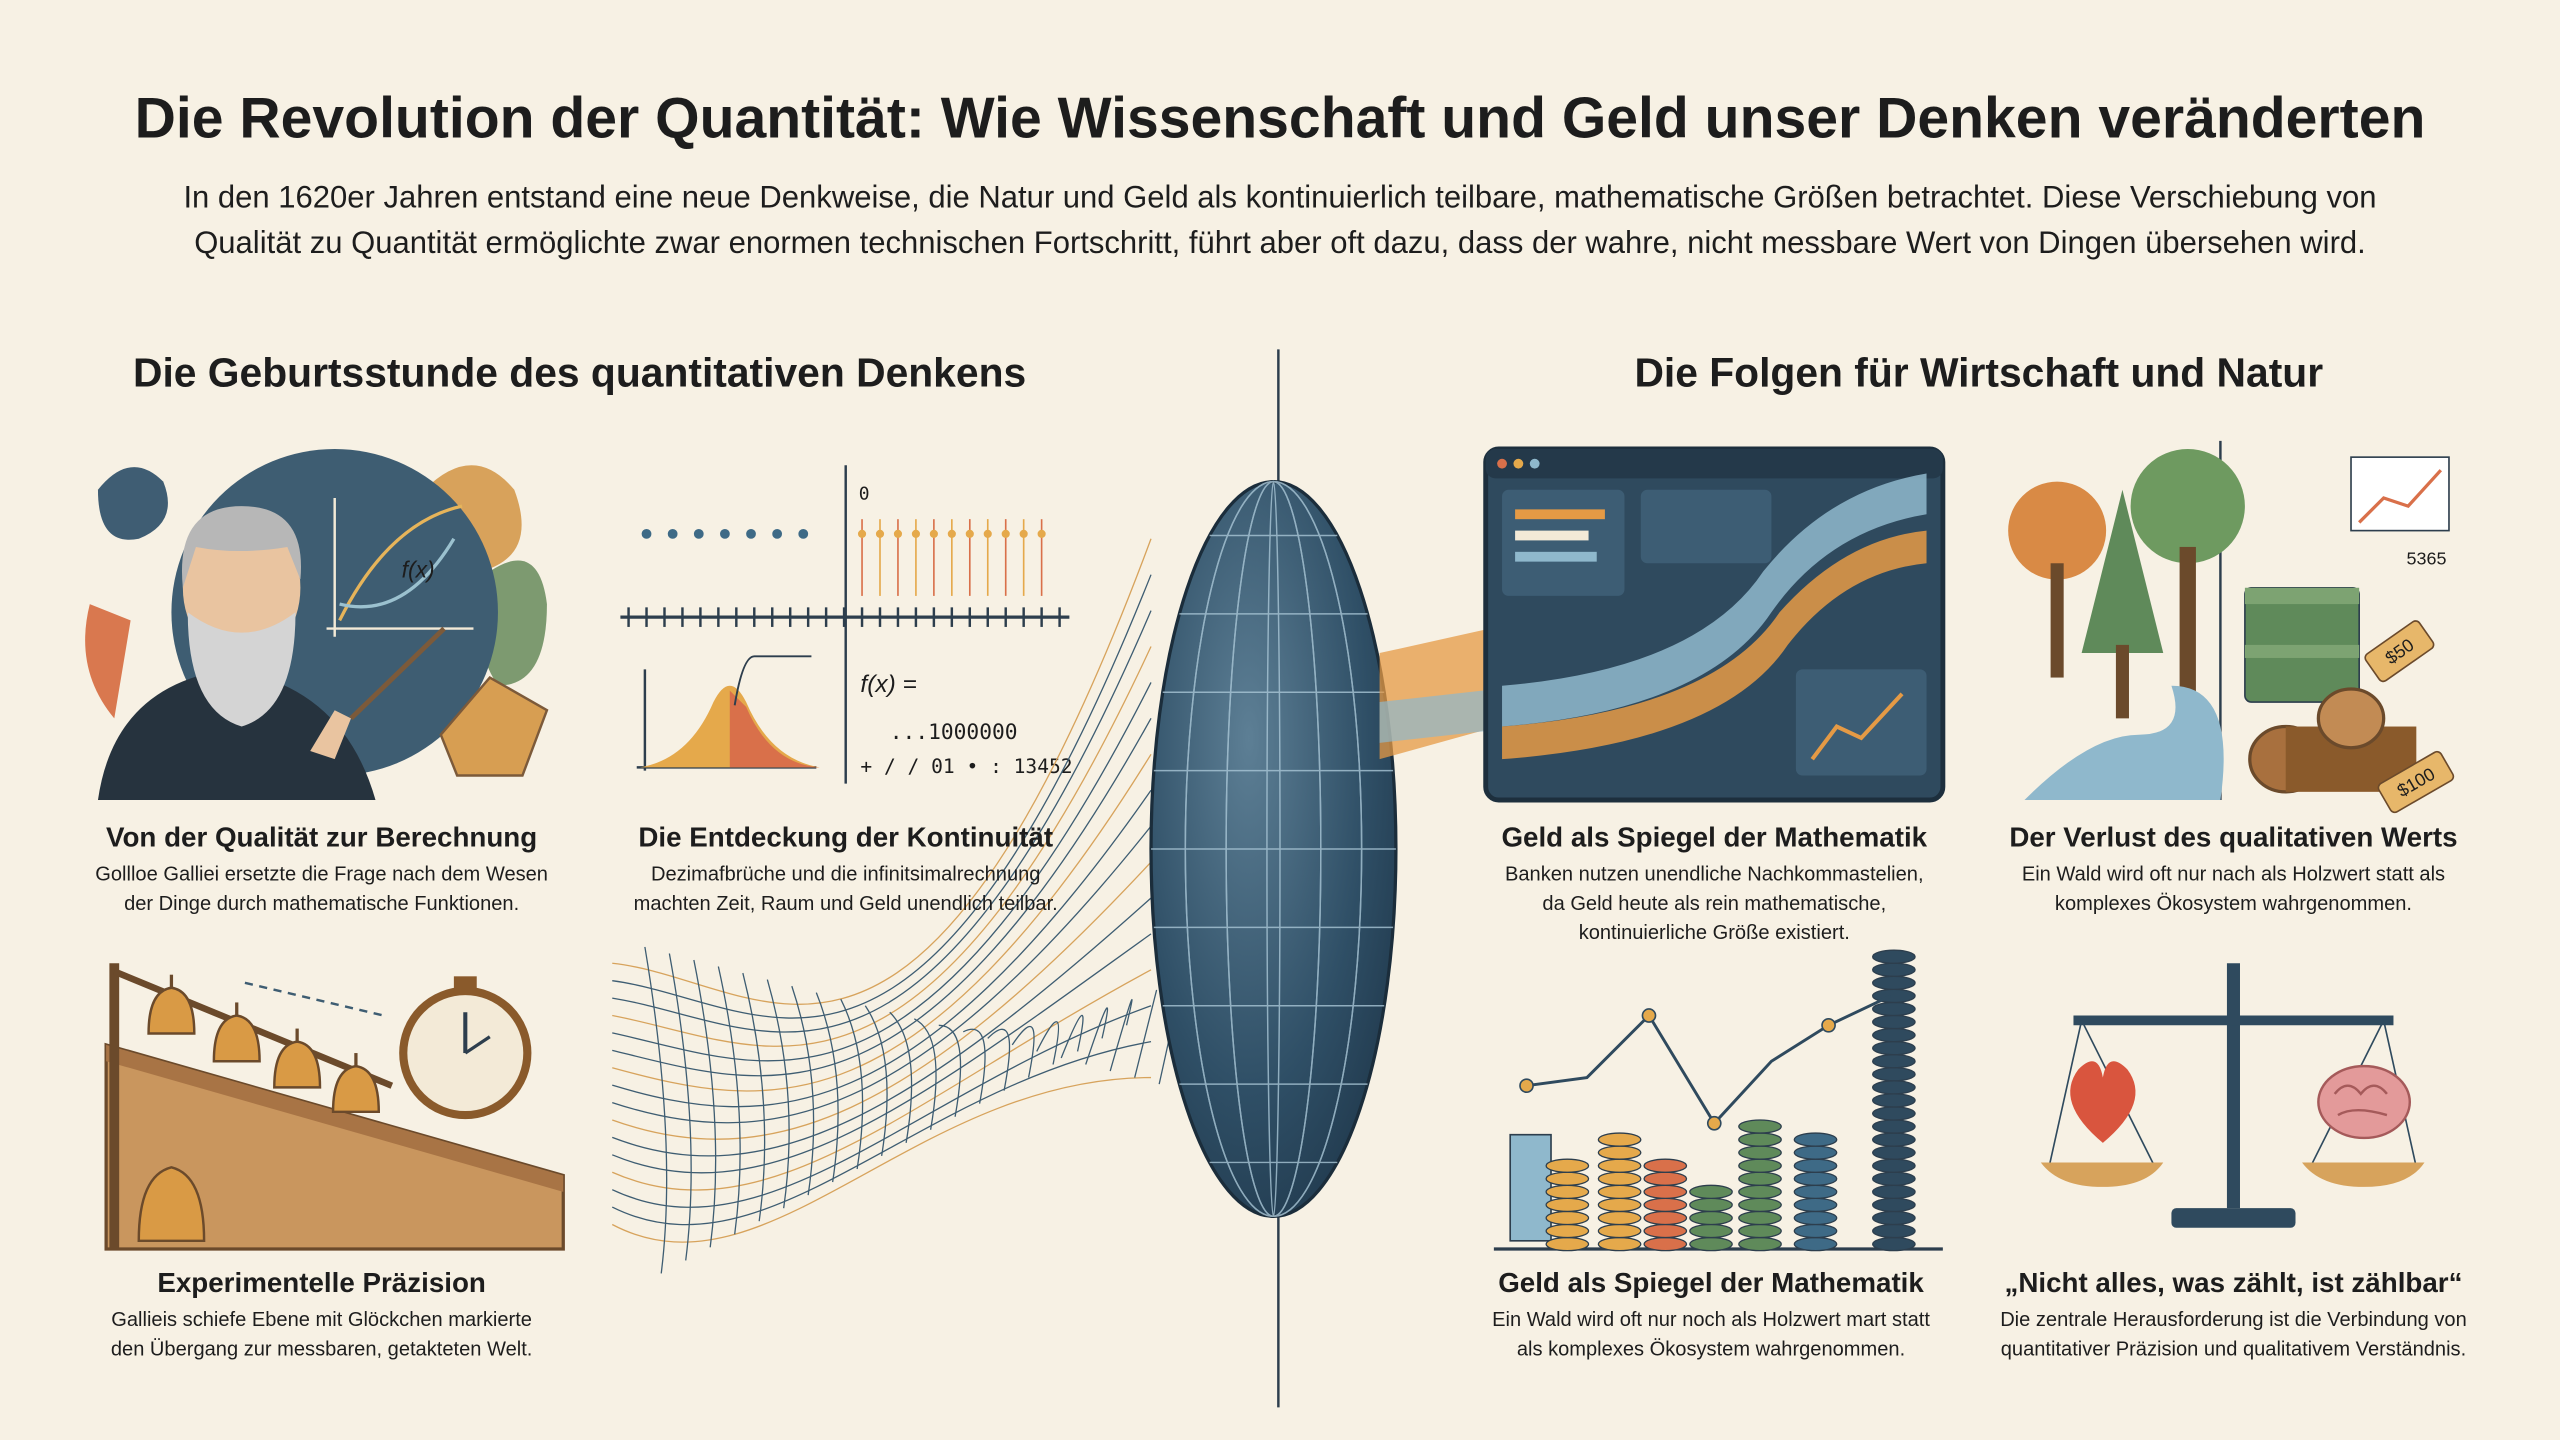 The image size is (2560, 1440). What do you see at coordinates (355, 1089) in the screenshot?
I see `bell` at bounding box center [355, 1089].